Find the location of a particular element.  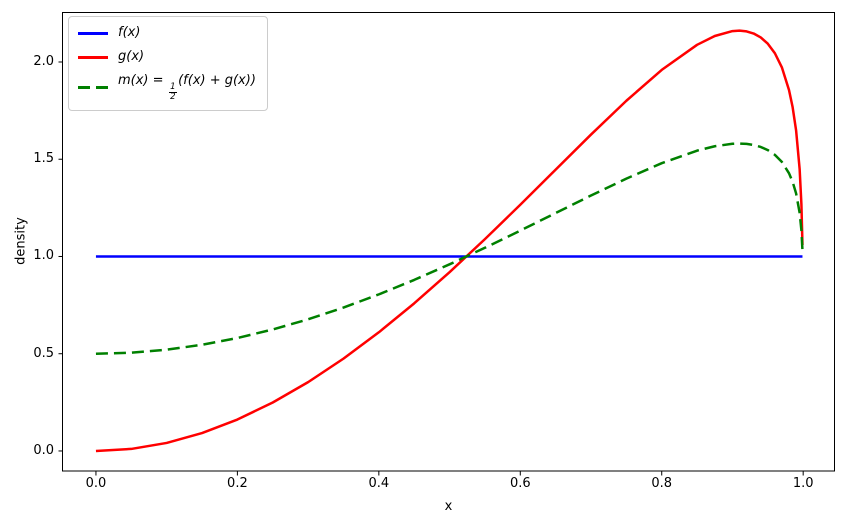

legend-label-g: g(x) is located at coordinates (131, 56).